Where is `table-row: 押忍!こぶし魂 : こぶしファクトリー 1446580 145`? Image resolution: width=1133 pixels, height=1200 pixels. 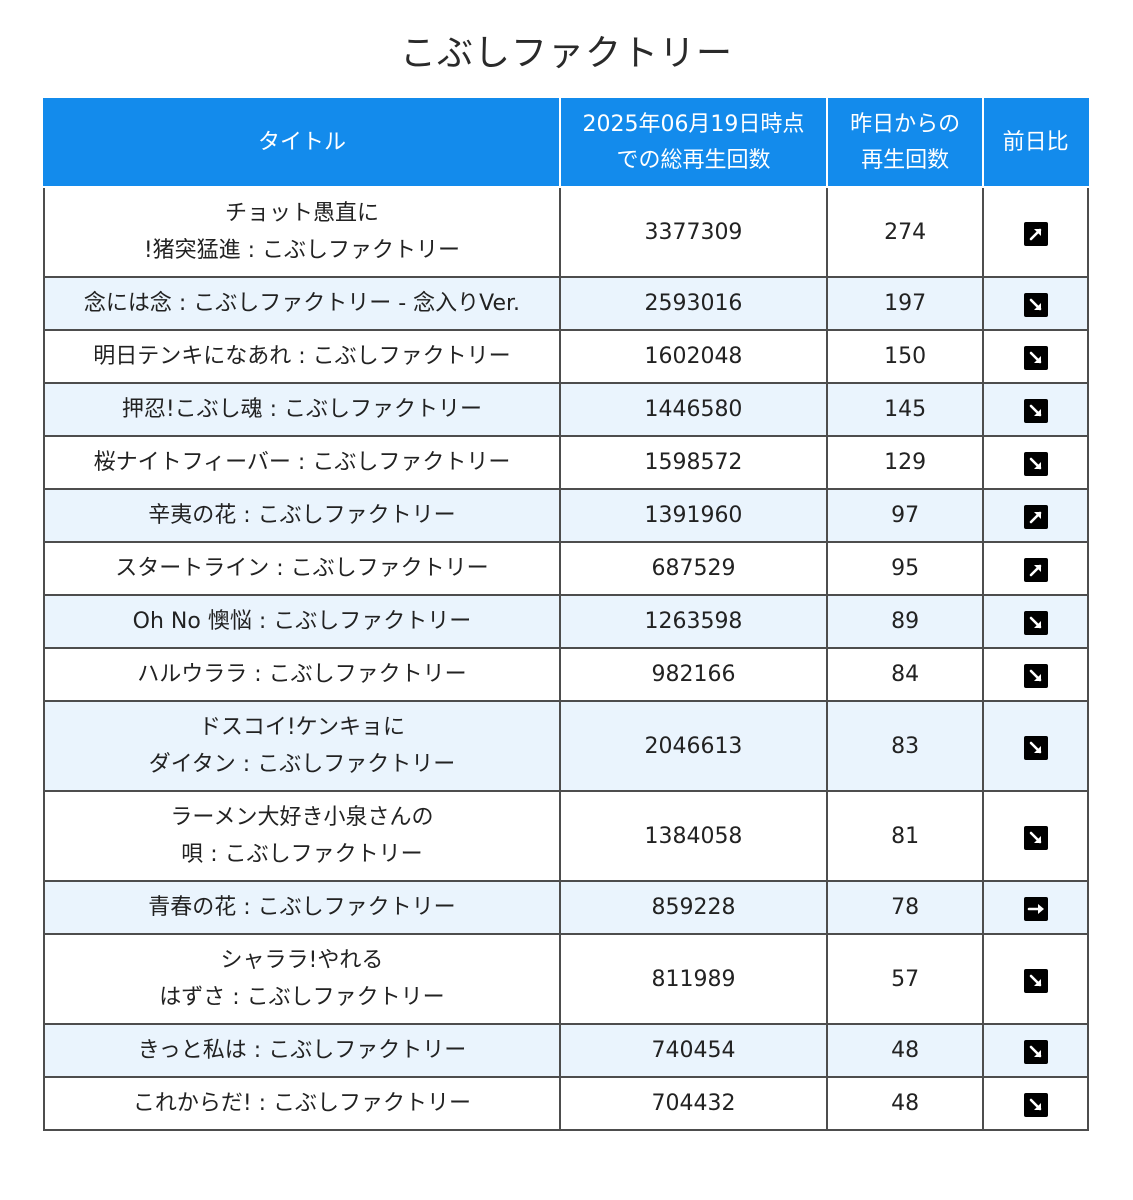
table-row: 押忍!こぶし魂 : こぶしファクトリー 1446580 145 is located at coordinates (566, 409).